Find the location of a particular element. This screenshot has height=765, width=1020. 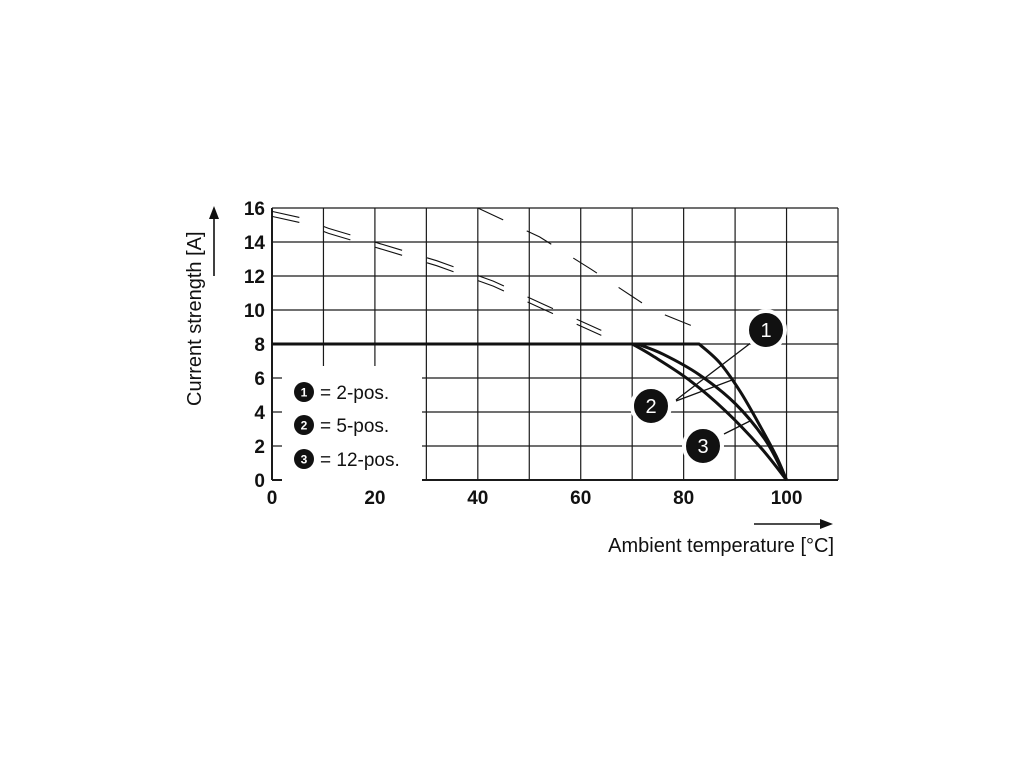

y-tick-labels: 0 2 4 6 8 10 12 14 16 is located at coordinates (255, 345).